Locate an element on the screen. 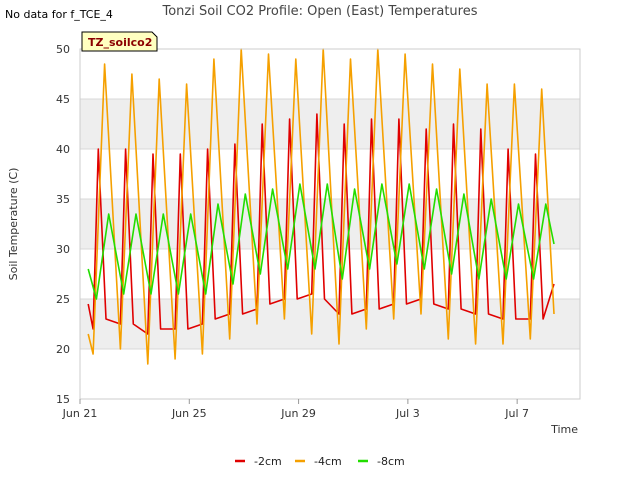 This screenshot has width=640, height=480. dataset-badge: TZ_soilco2 is located at coordinates (119, 41).